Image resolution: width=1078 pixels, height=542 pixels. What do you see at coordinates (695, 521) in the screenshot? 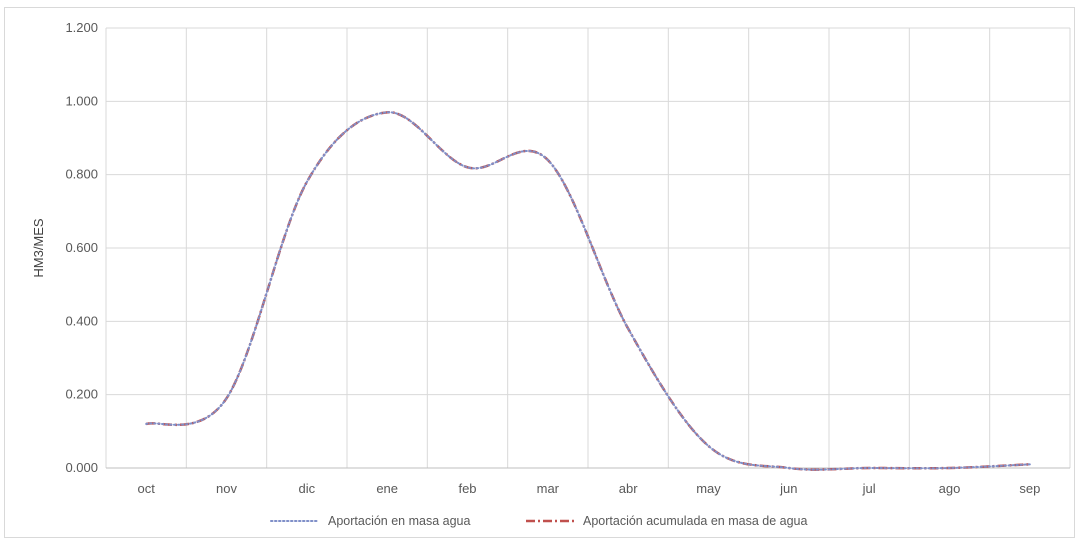
I see `legend-label: Aportación acumulada en masa de agua` at bounding box center [695, 521].